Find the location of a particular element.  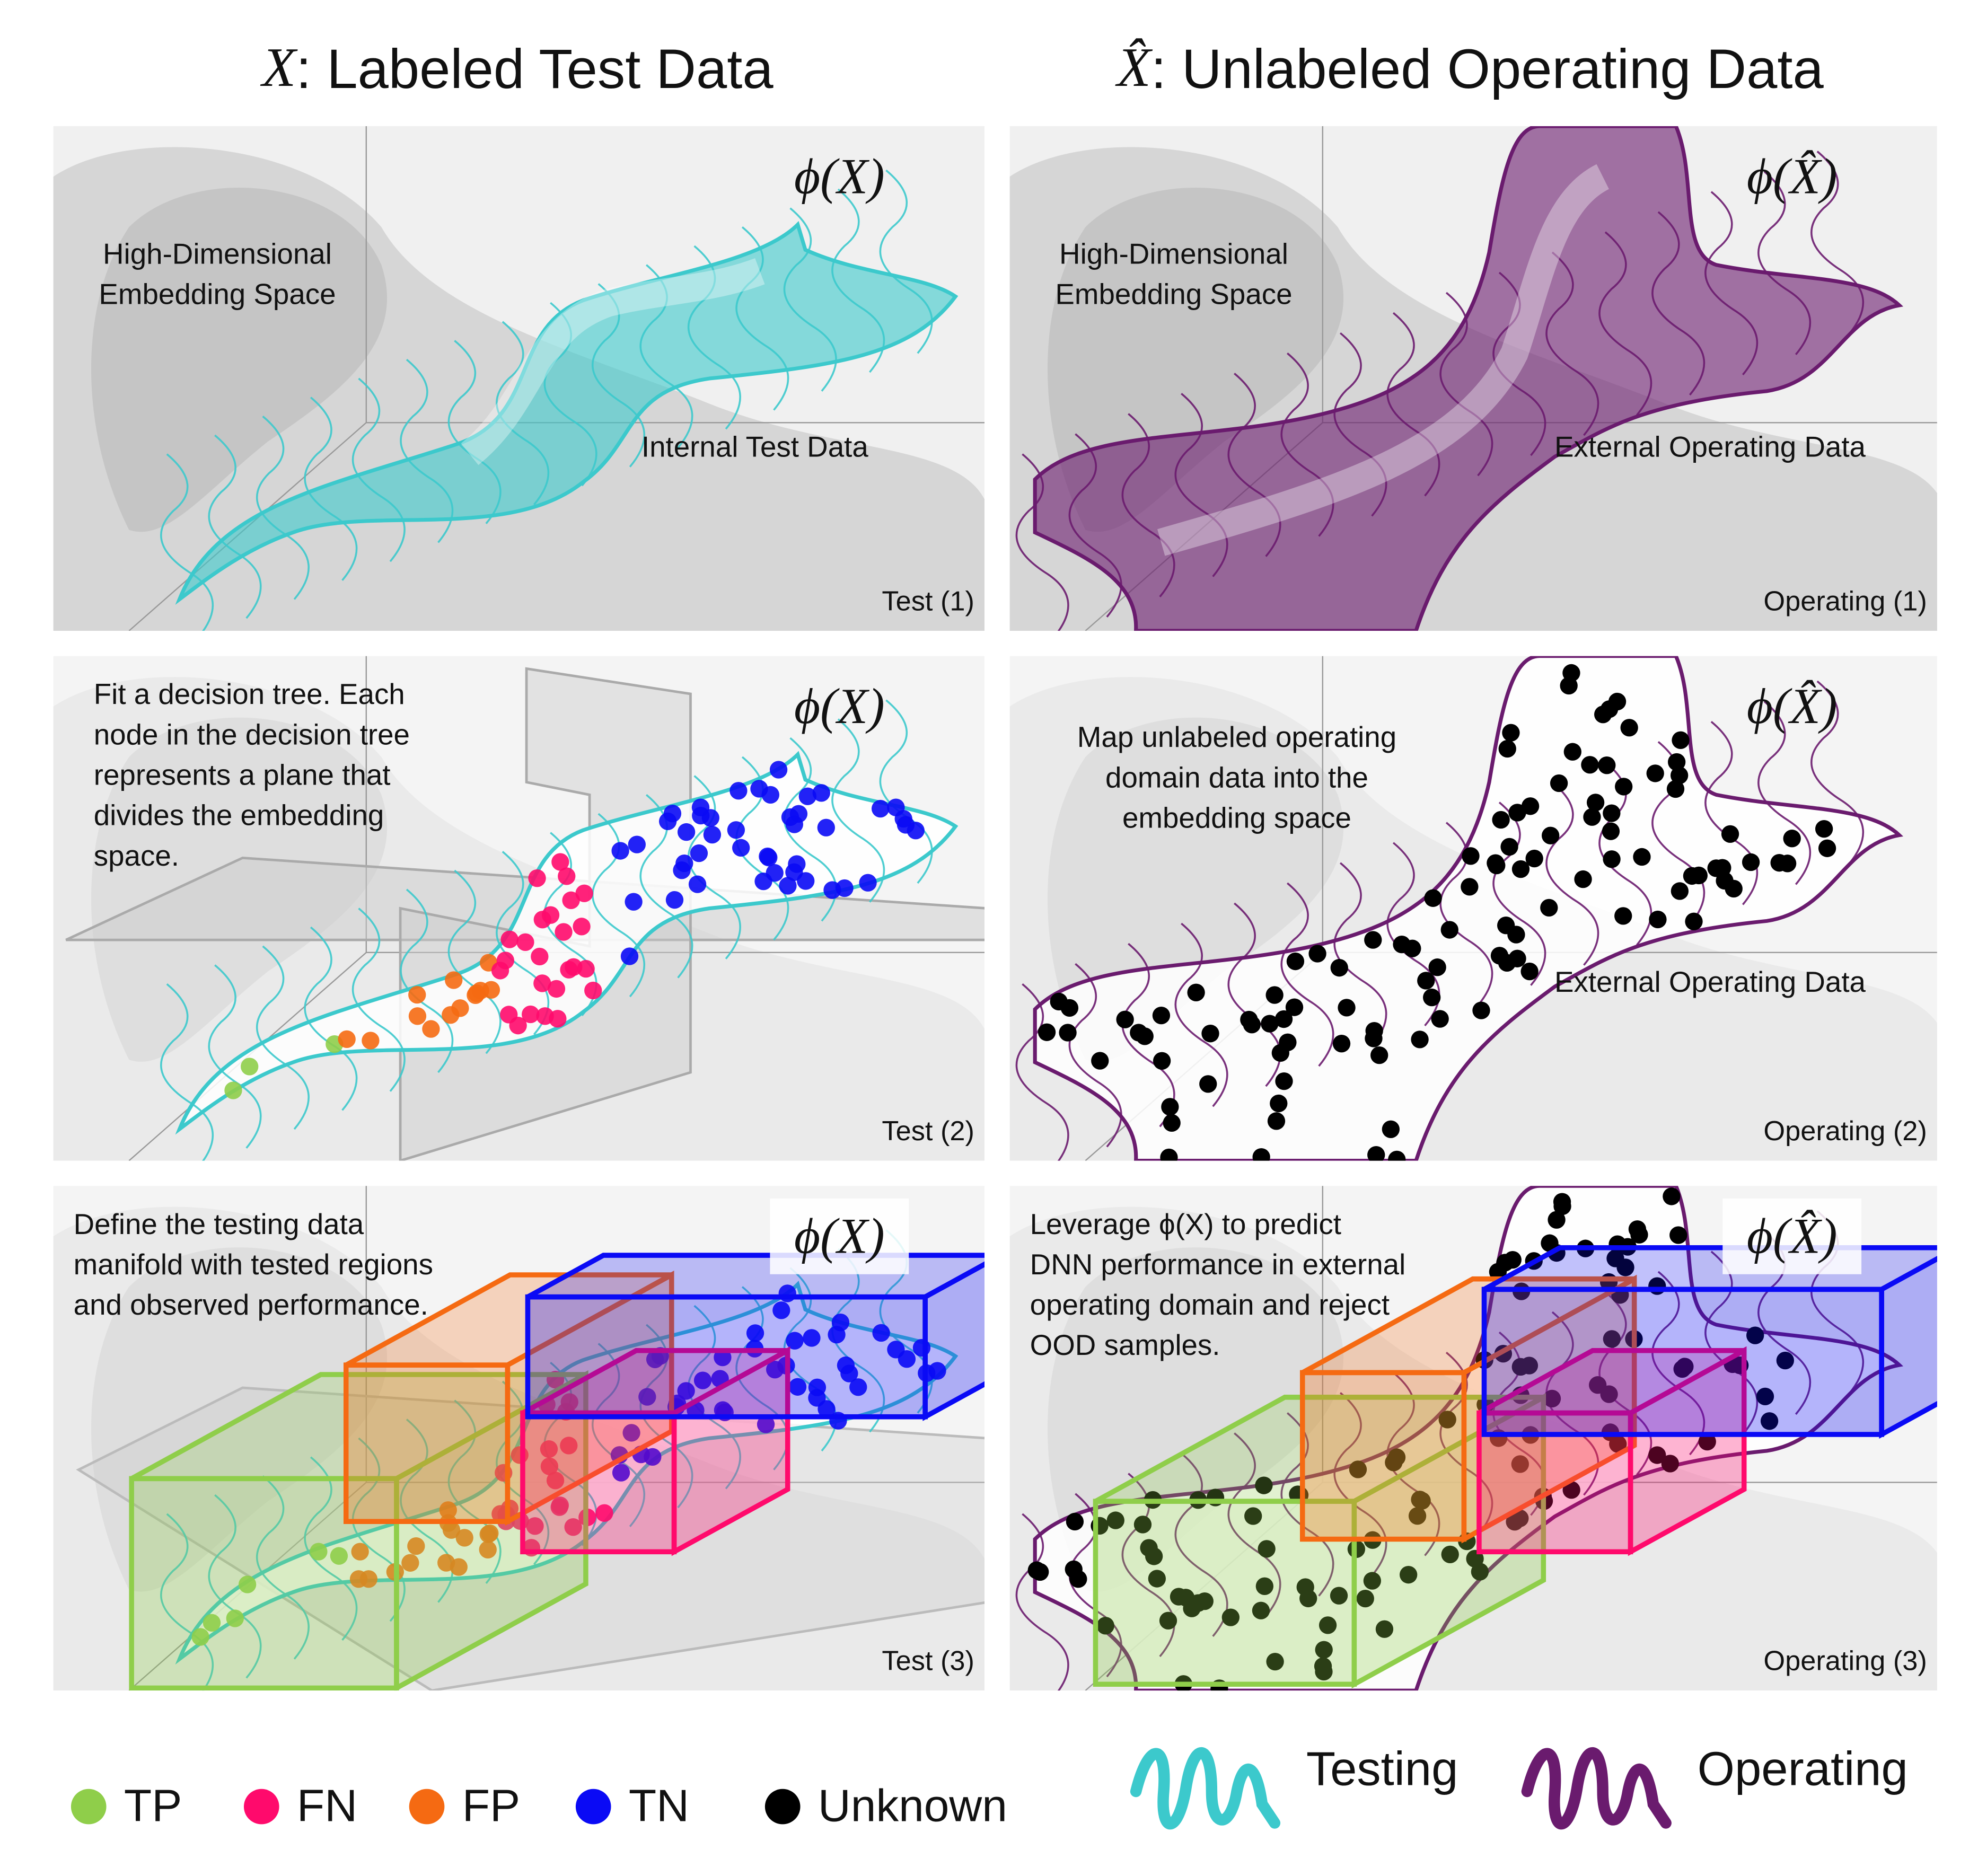

space-blob is located at coordinates (239, 360).